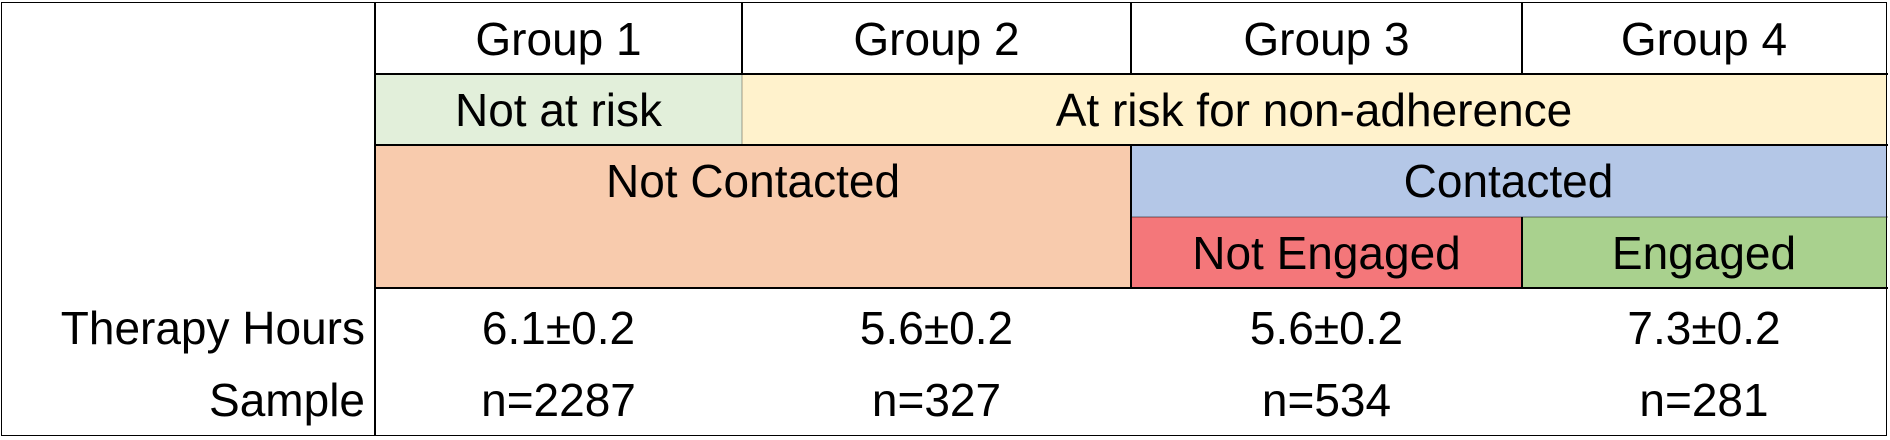 The width and height of the screenshot is (1890, 440). What do you see at coordinates (936, 328) in the screenshot?
I see `therapy-hours-group-2: 5.6±0.2` at bounding box center [936, 328].